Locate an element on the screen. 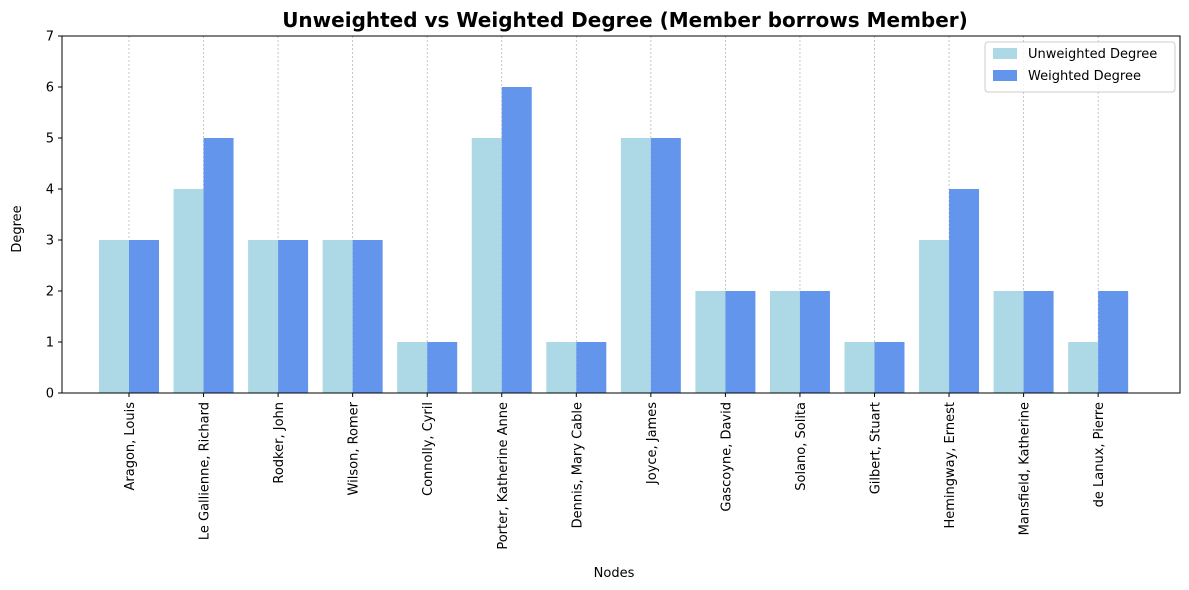  x-tick-label: Solano, Solita is located at coordinates (801, 446).